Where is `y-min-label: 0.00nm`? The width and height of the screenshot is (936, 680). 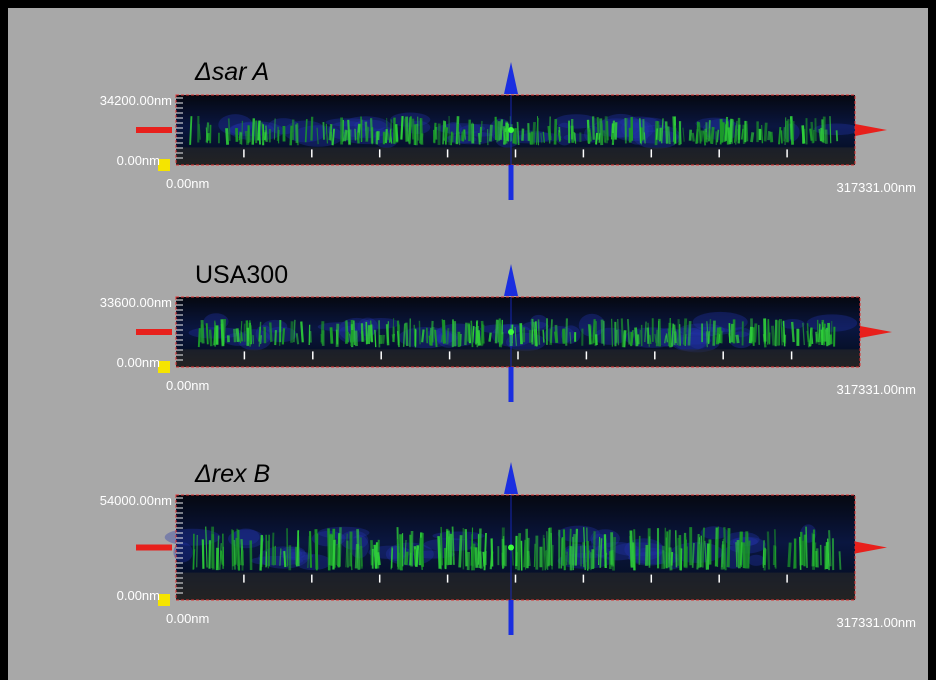 y-min-label: 0.00nm is located at coordinates (138, 595).